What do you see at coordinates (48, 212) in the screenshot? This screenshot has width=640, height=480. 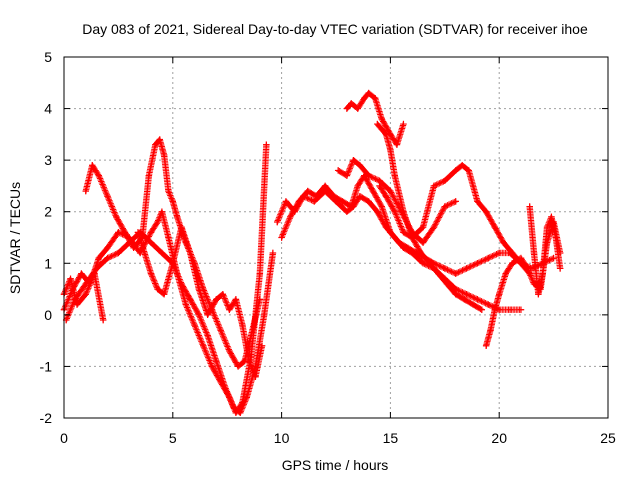 I see `y-tick-label: 2` at bounding box center [48, 212].